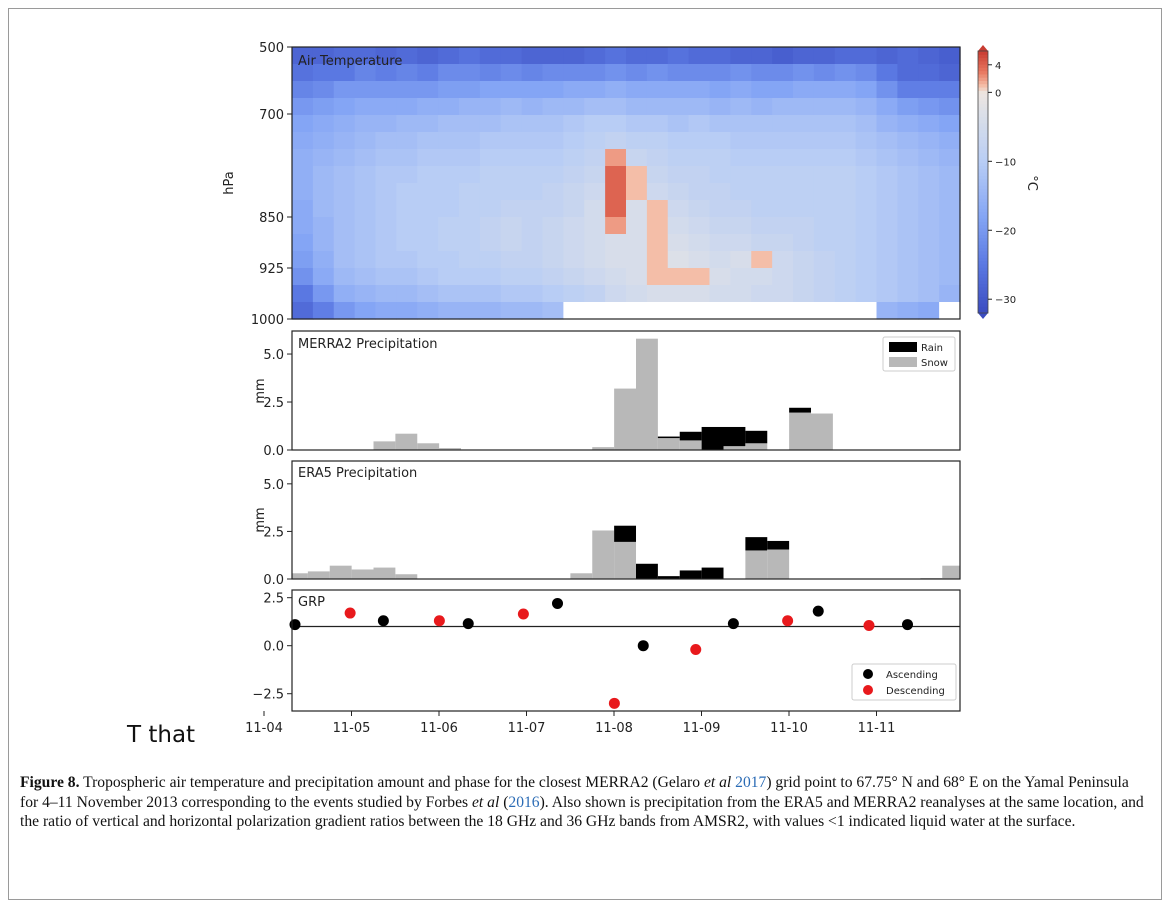 This screenshot has width=1170, height=908. Describe the element at coordinates (524, 802) in the screenshot. I see `citation-link: 2016` at that location.